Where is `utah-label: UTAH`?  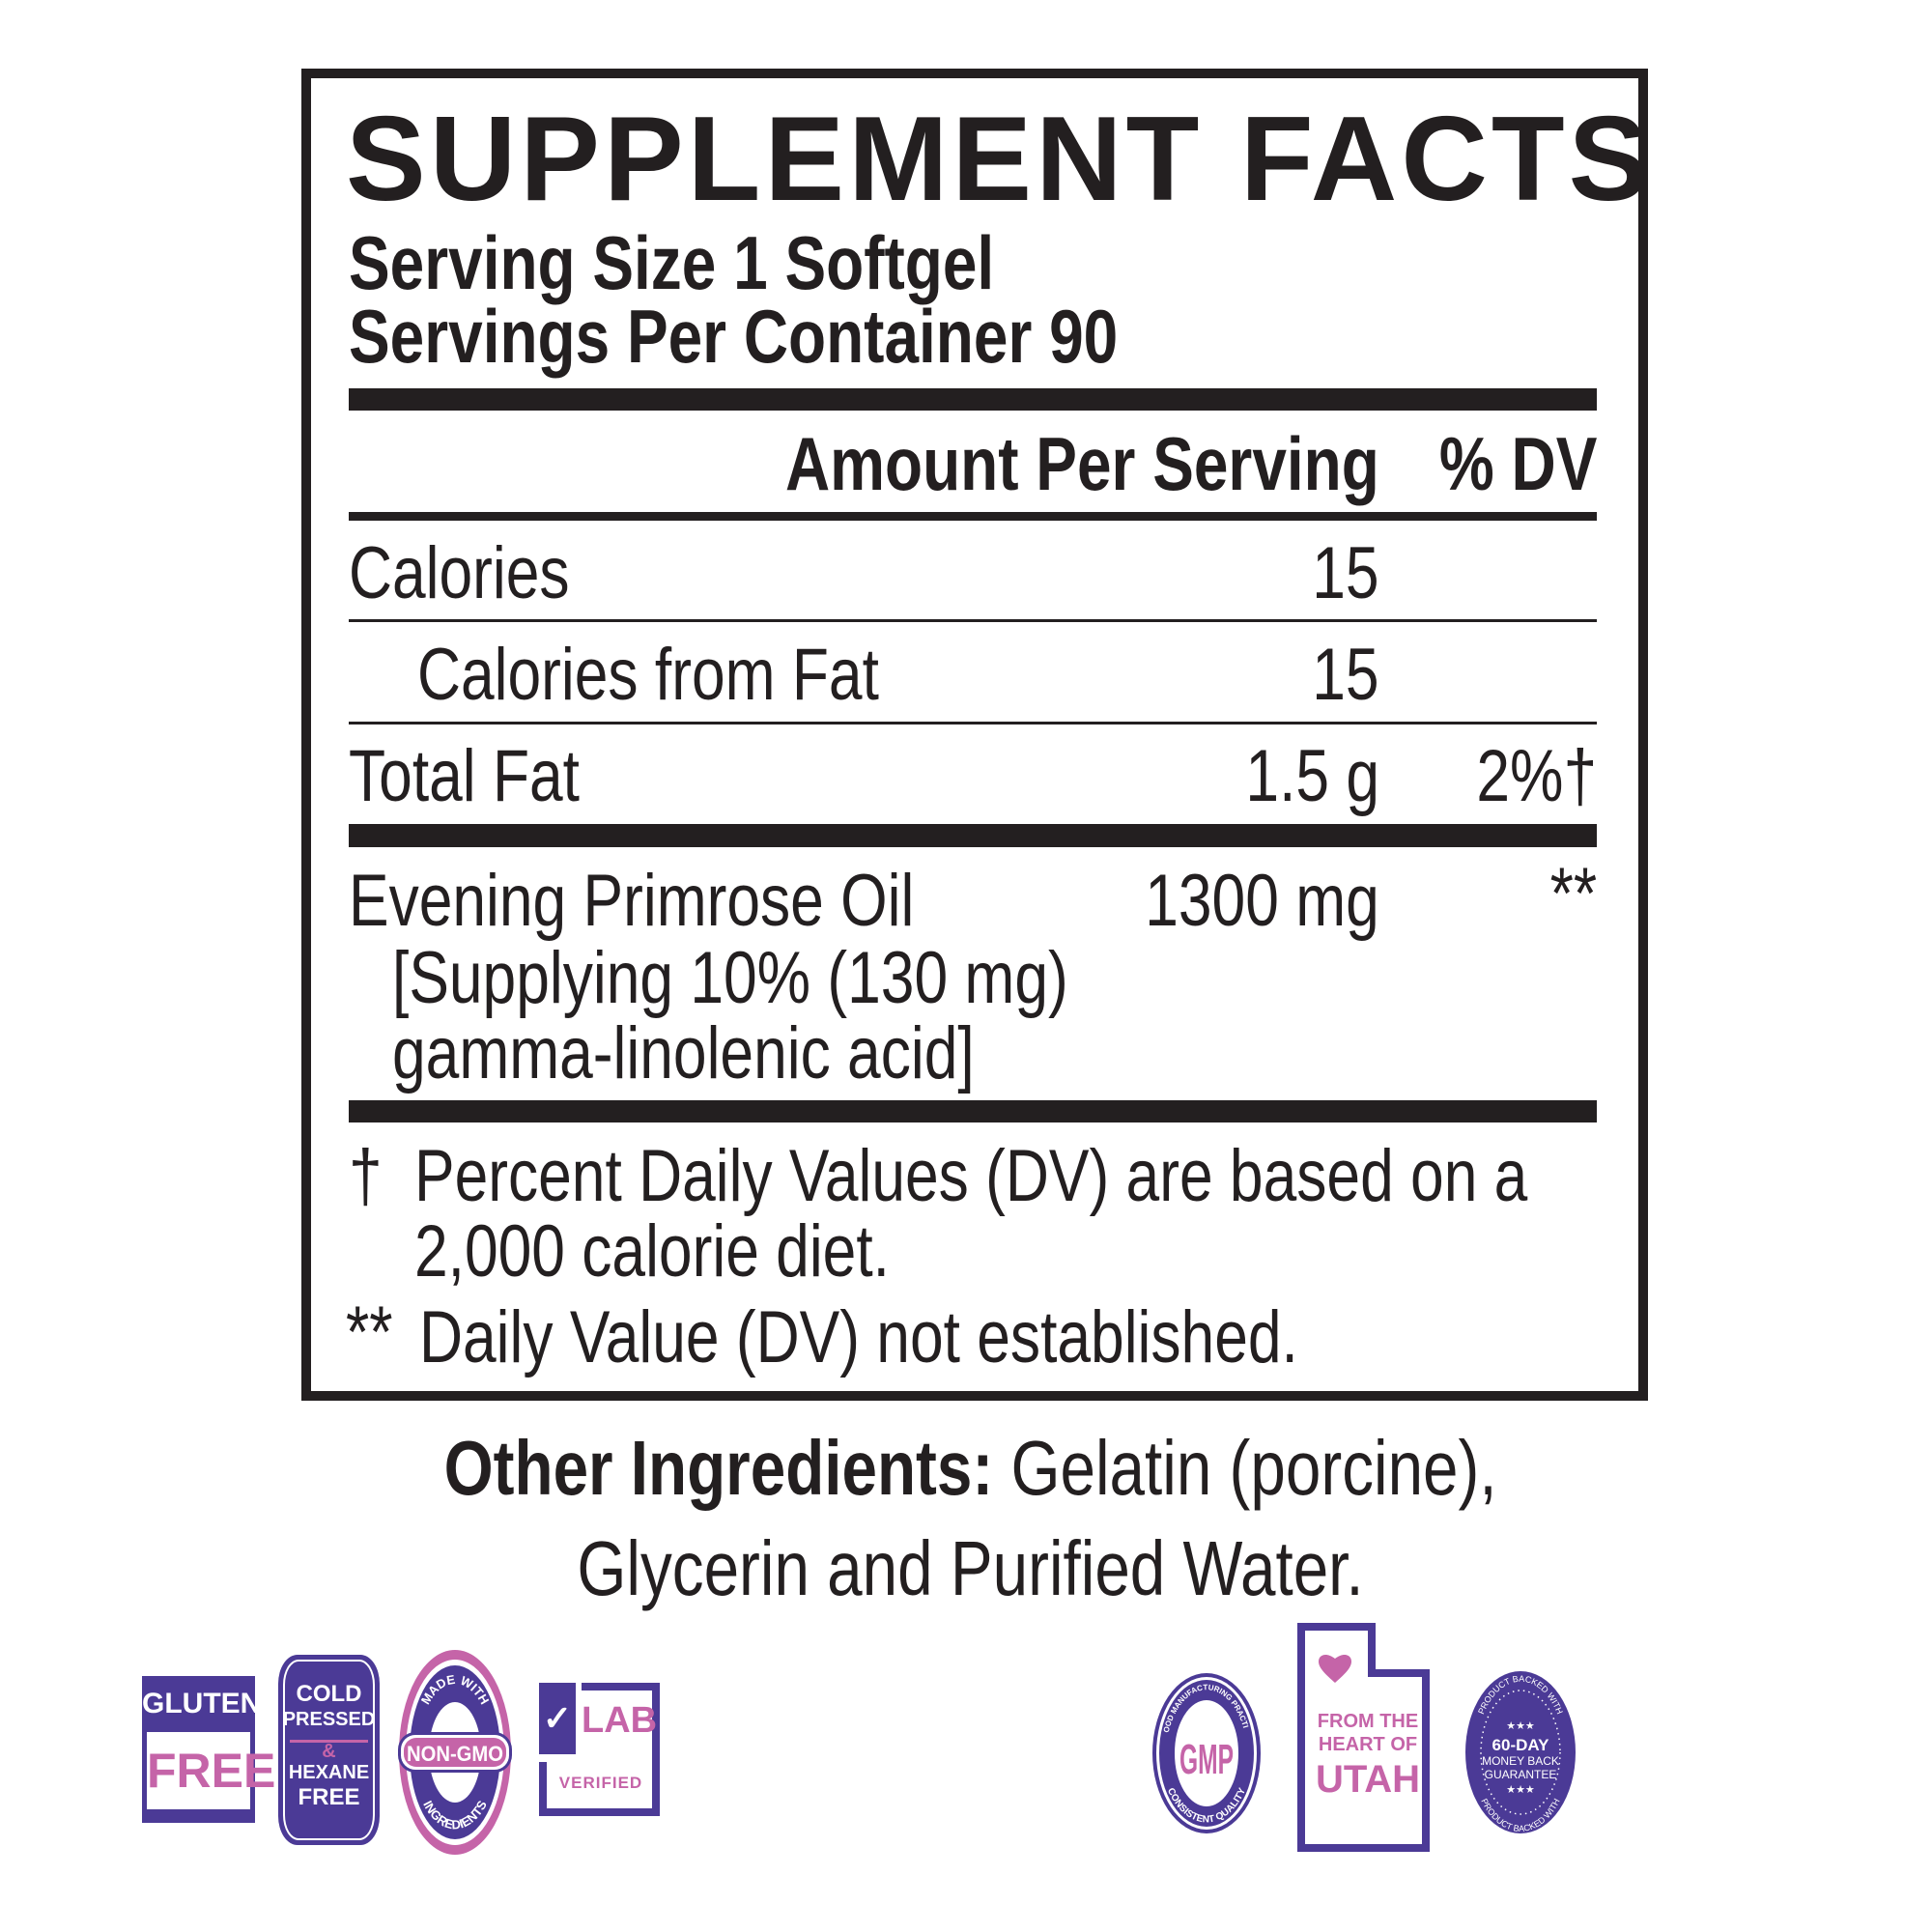 utah-label: UTAH is located at coordinates (1368, 1779).